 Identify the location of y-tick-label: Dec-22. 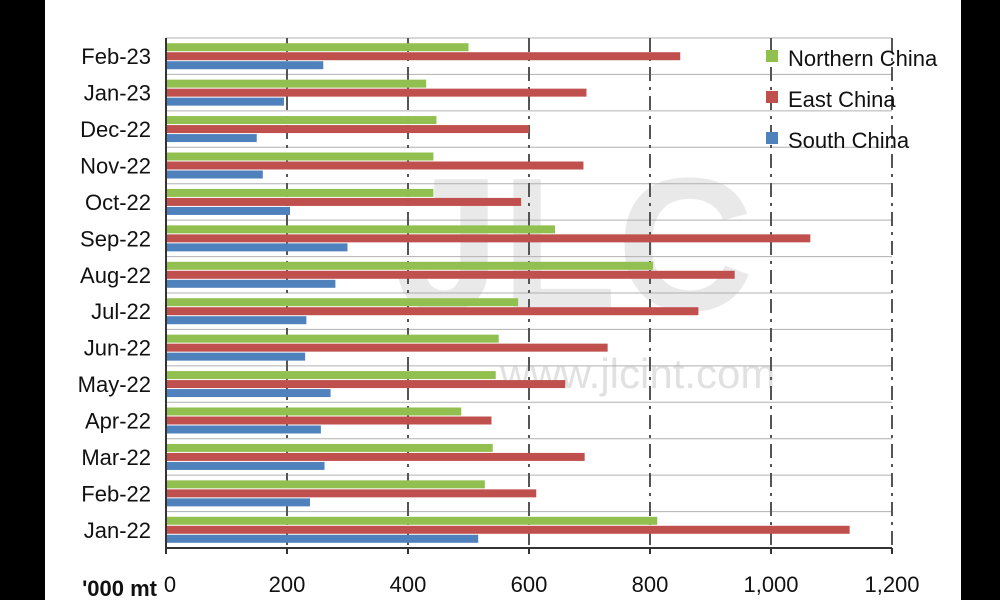
(115, 129).